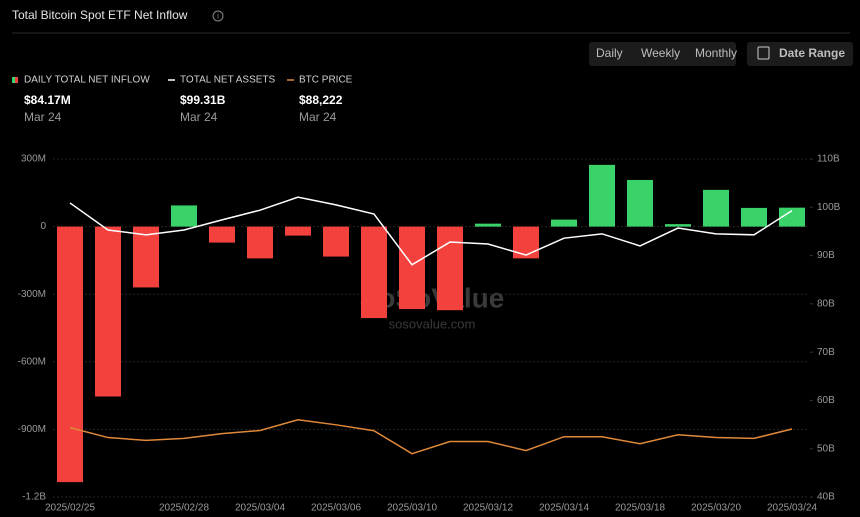 The width and height of the screenshot is (860, 517). Describe the element at coordinates (826, 255) in the screenshot. I see `y2-tick-label: 90B` at that location.